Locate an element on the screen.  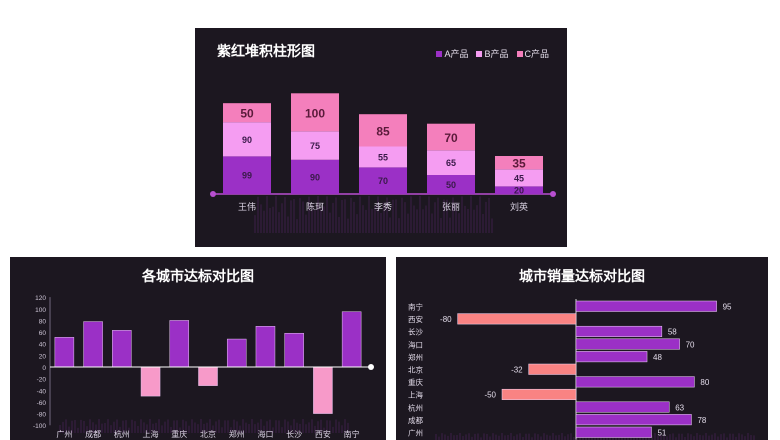
category-label: 成都 is located at coordinates (415, 420).